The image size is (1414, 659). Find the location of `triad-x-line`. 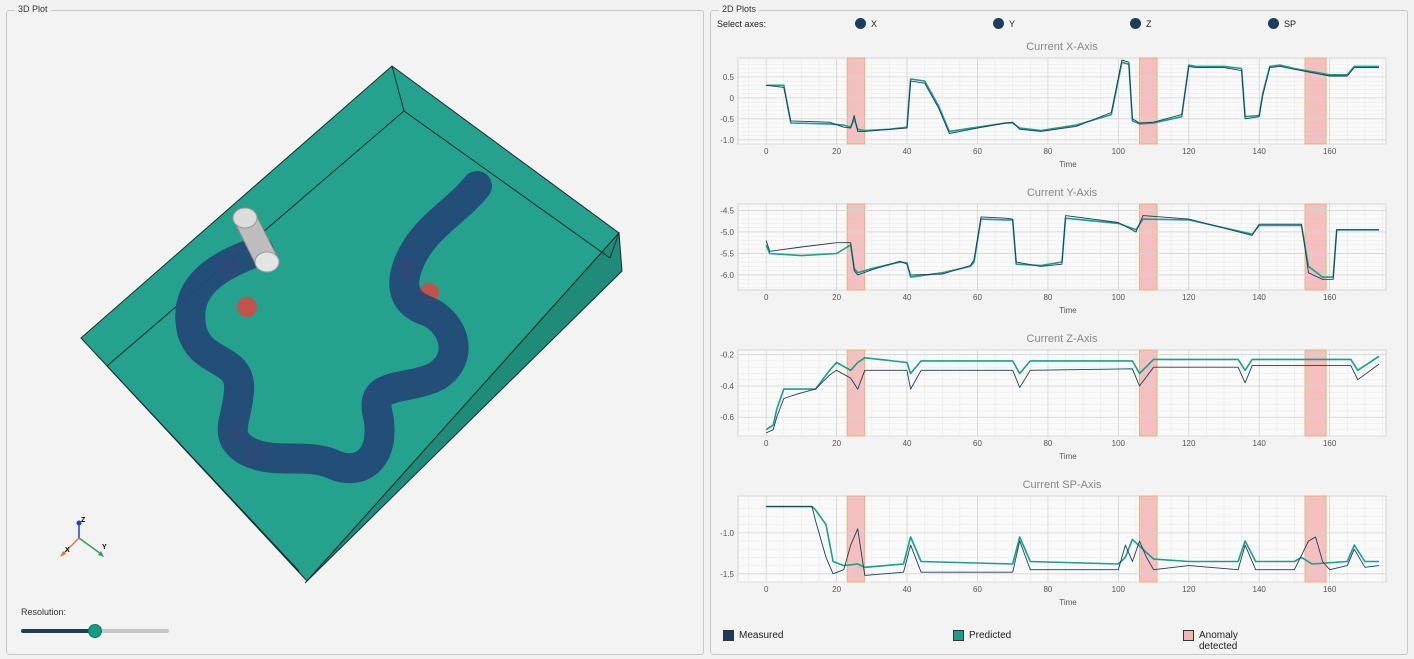

triad-x-line is located at coordinates (71, 546).